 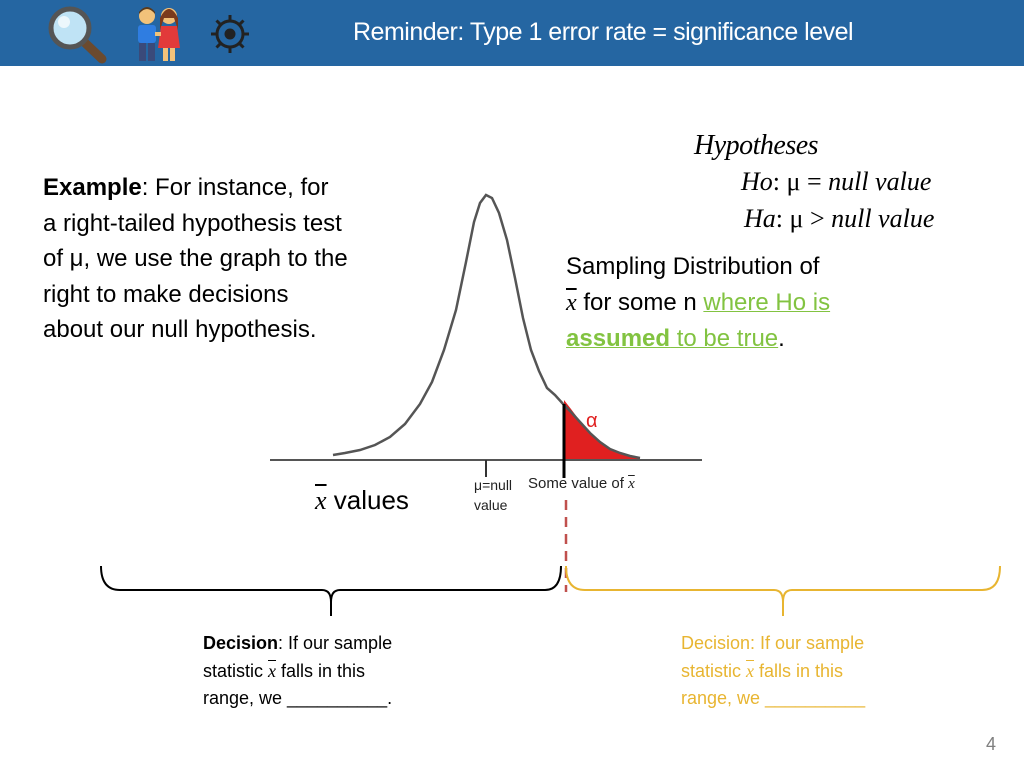 What do you see at coordinates (783, 590) in the screenshot?
I see `right-decision-brace` at bounding box center [783, 590].